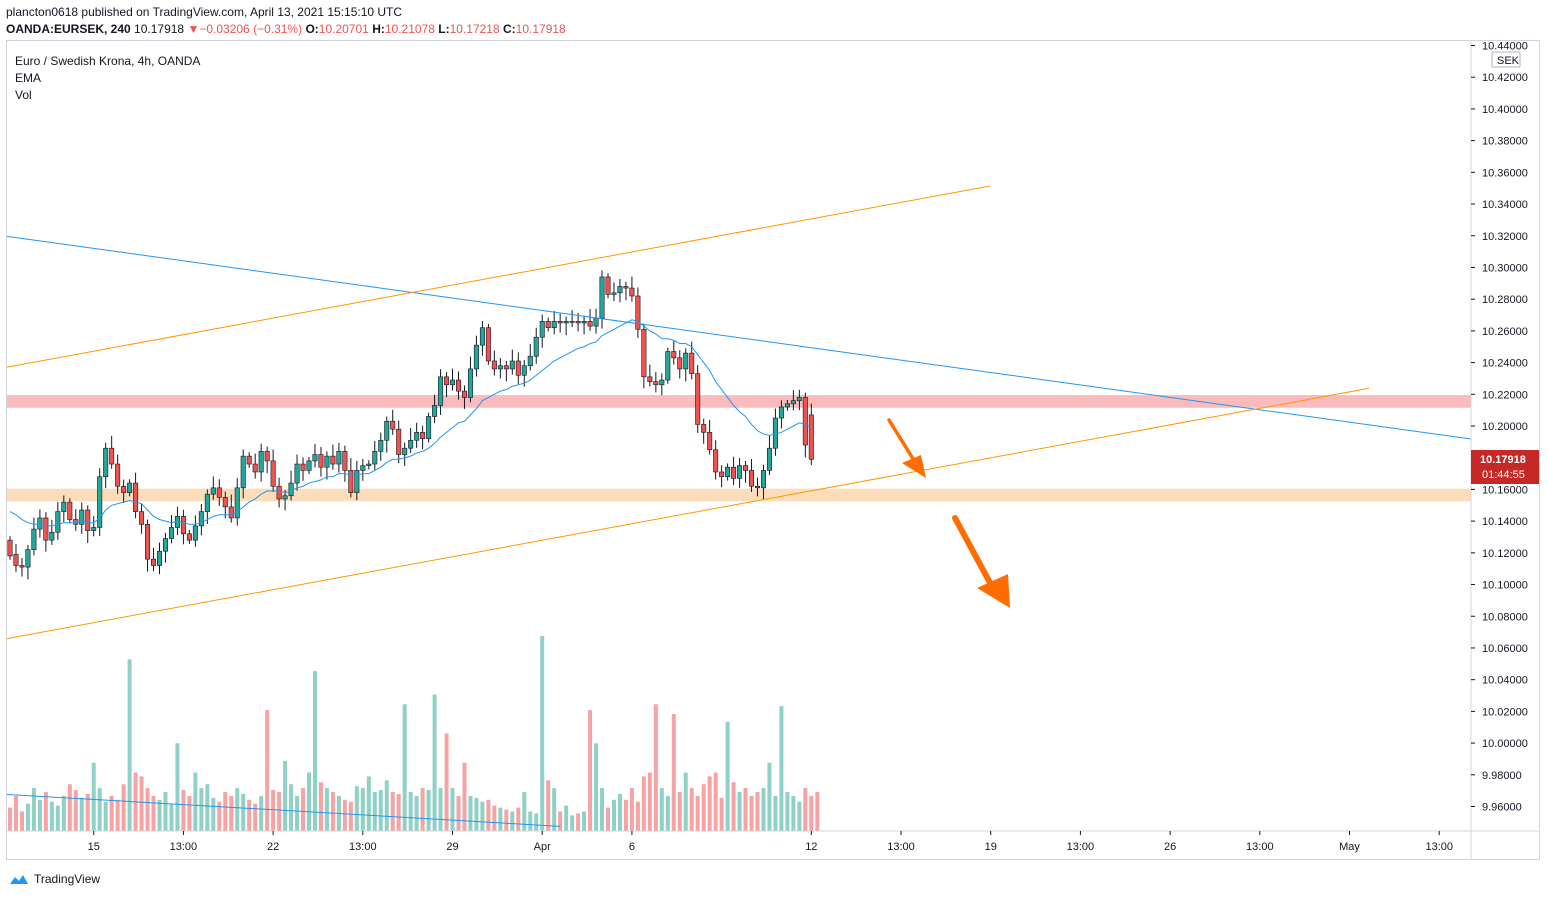  What do you see at coordinates (343, 29) in the screenshot?
I see `open-value: 10.20701` at bounding box center [343, 29].